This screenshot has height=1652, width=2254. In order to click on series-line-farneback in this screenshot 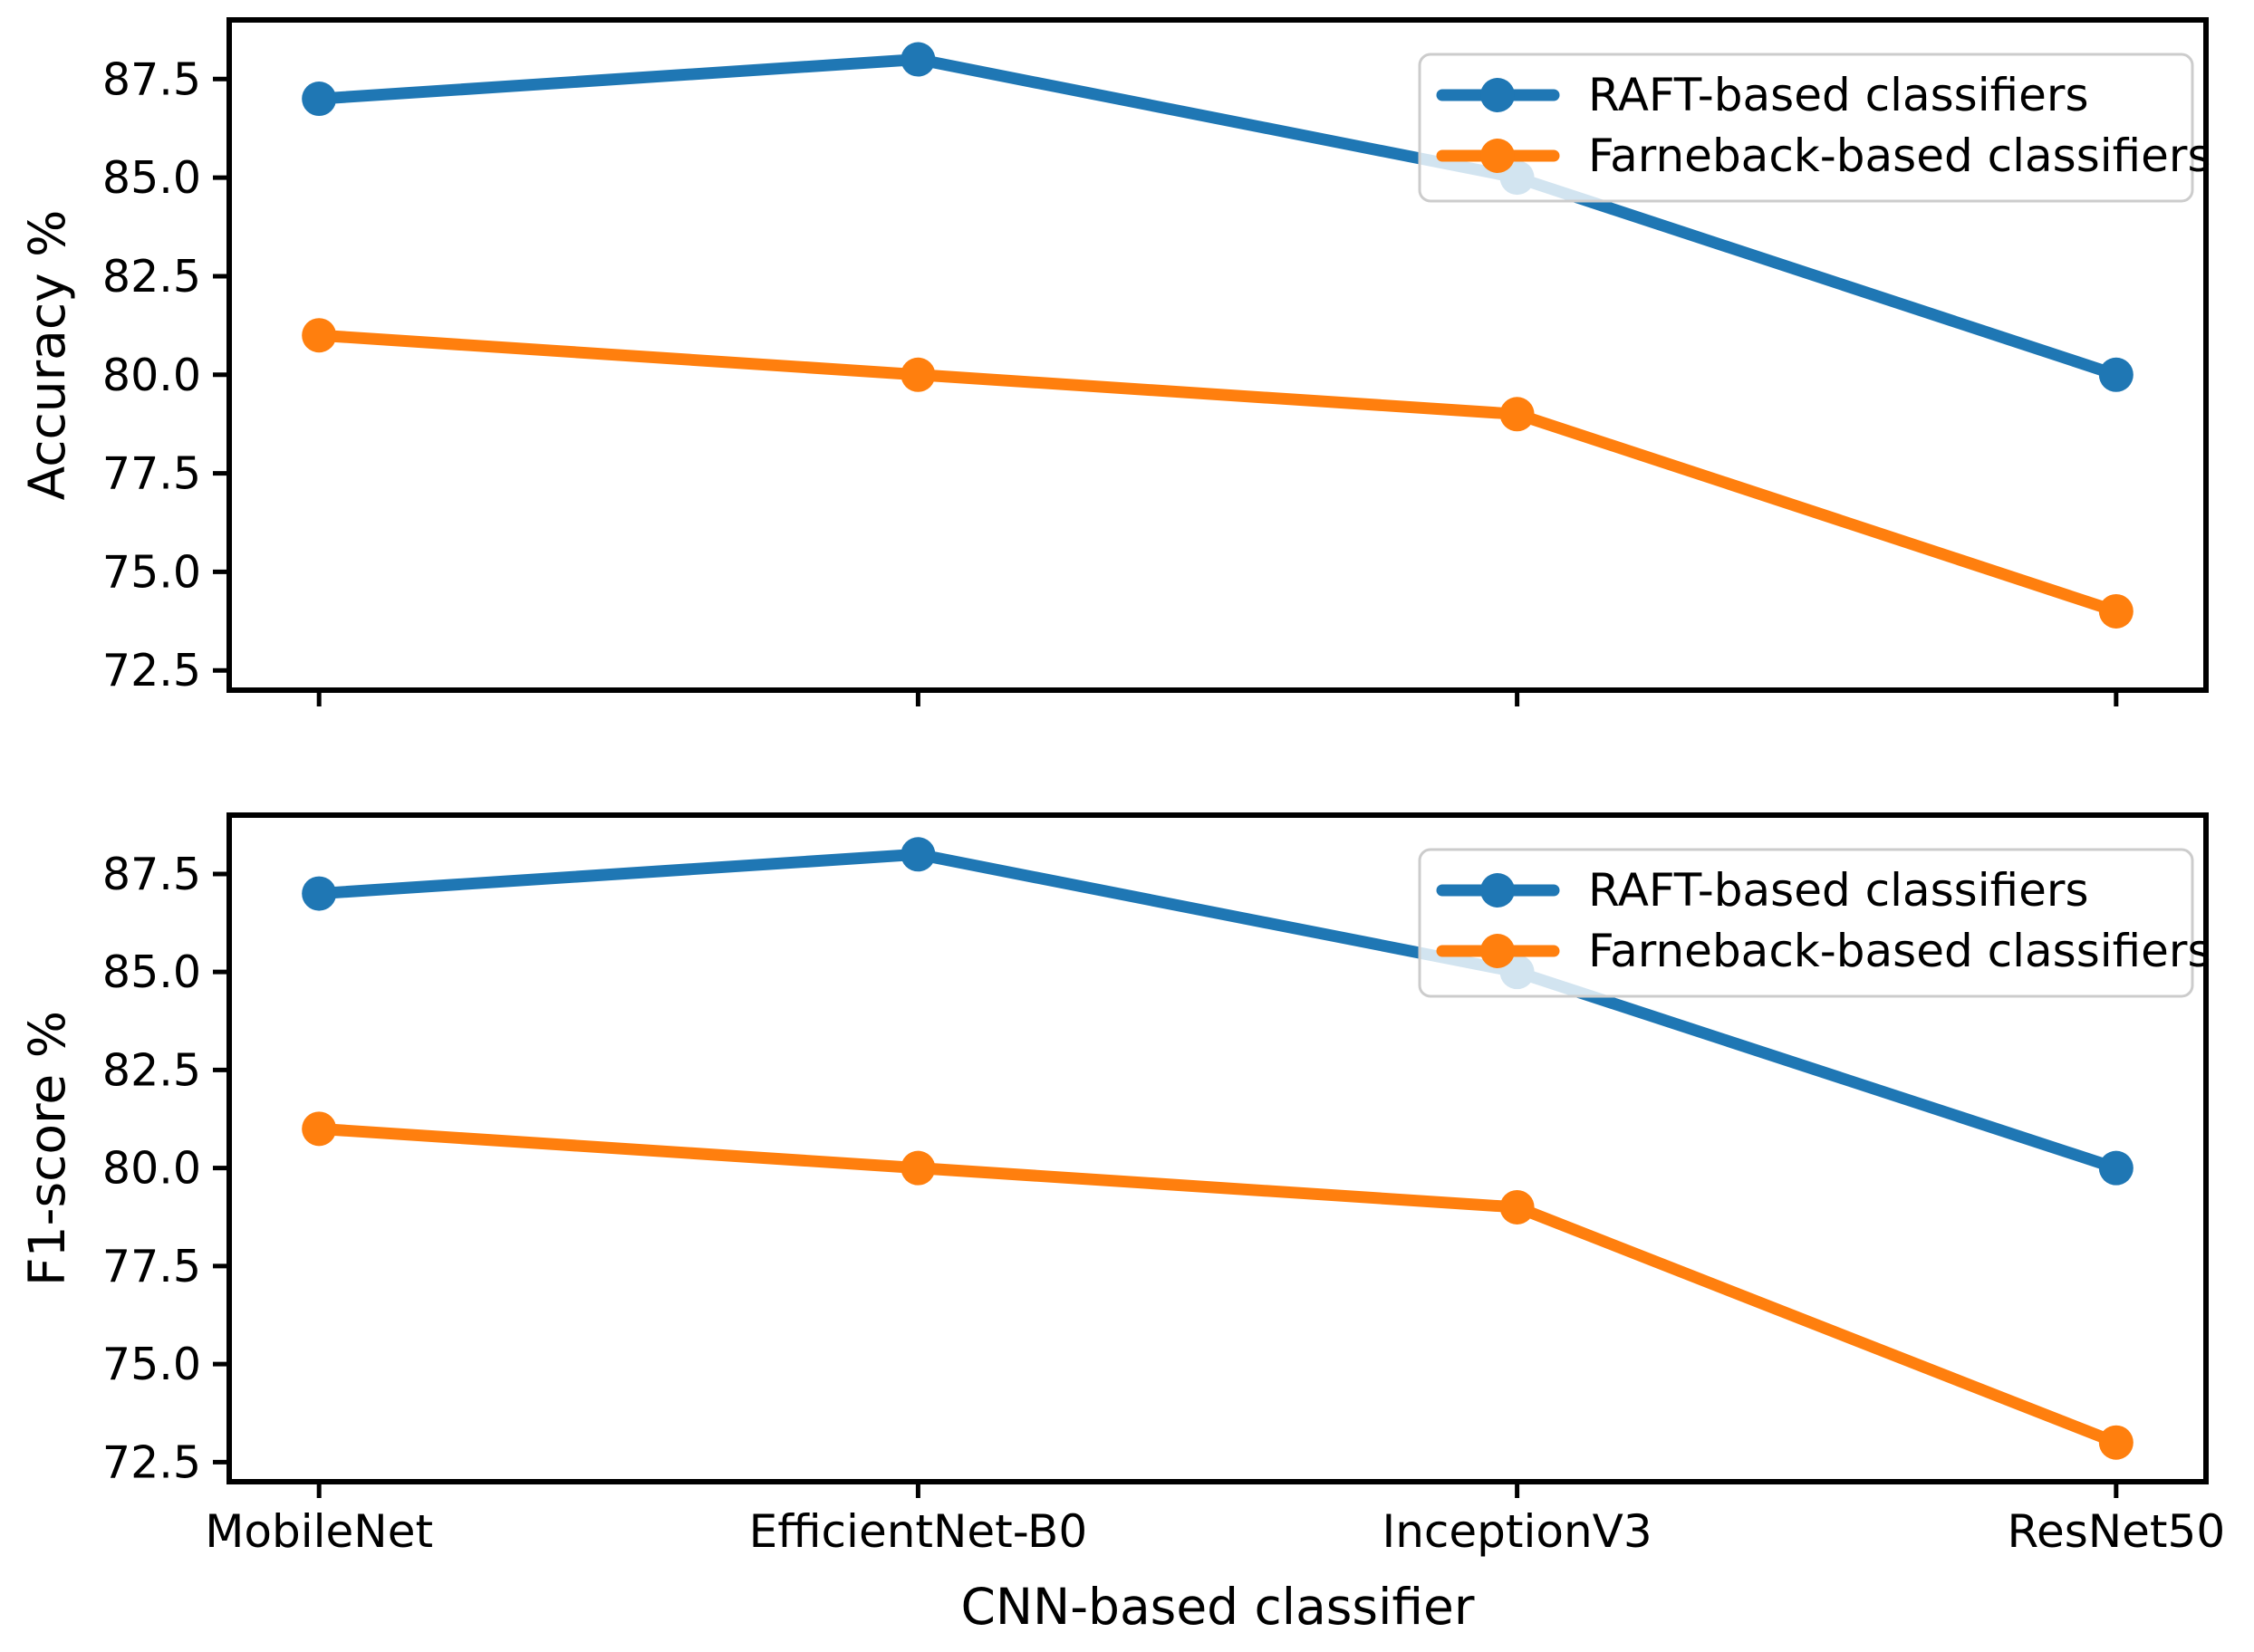, I will do `click(1218, 473)`.